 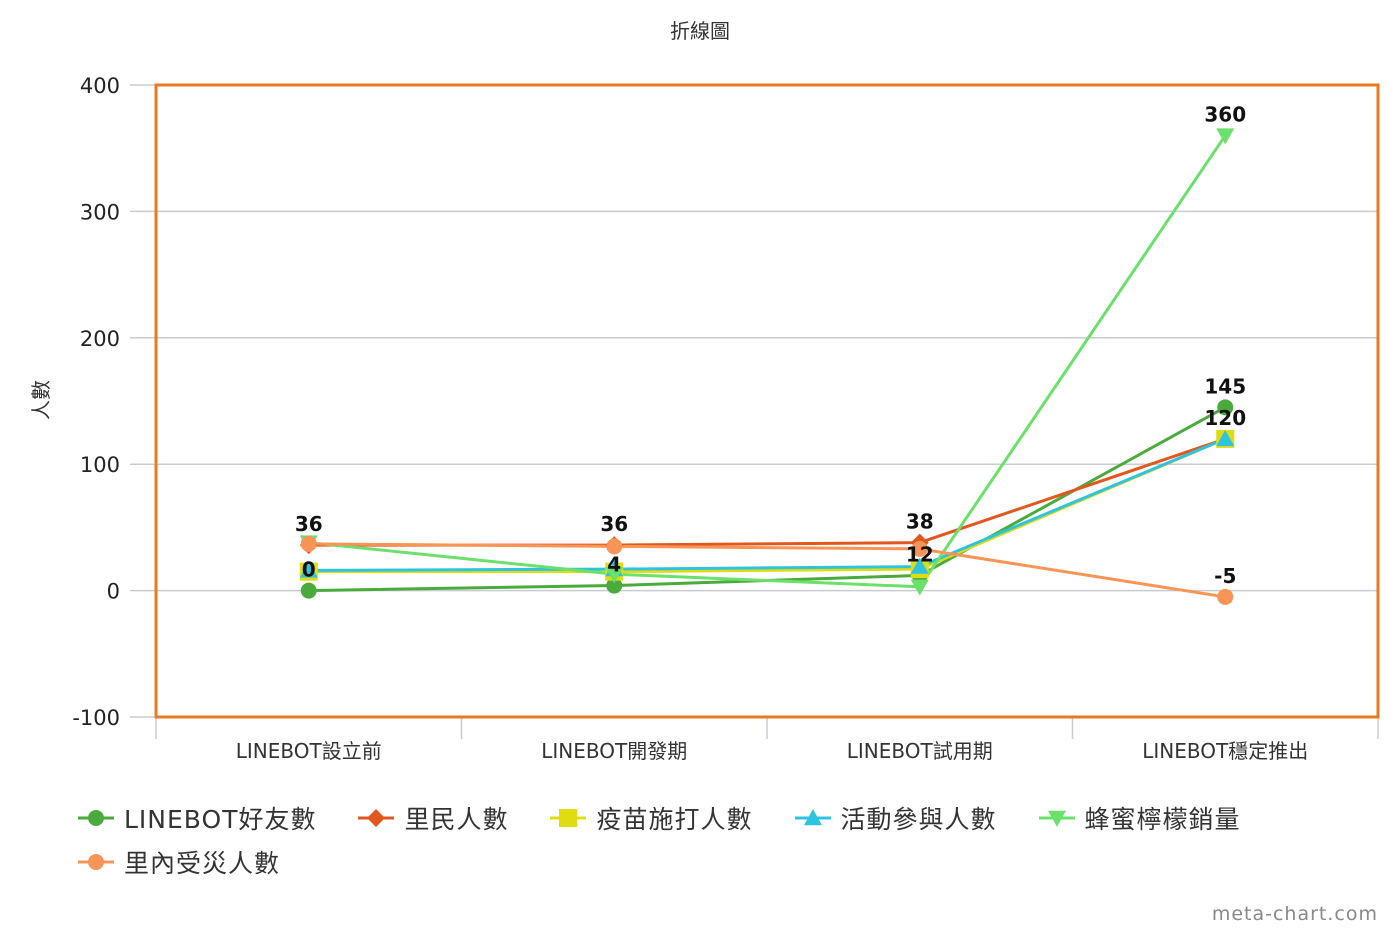 I want to click on data-label: 4, so click(x=614, y=565).